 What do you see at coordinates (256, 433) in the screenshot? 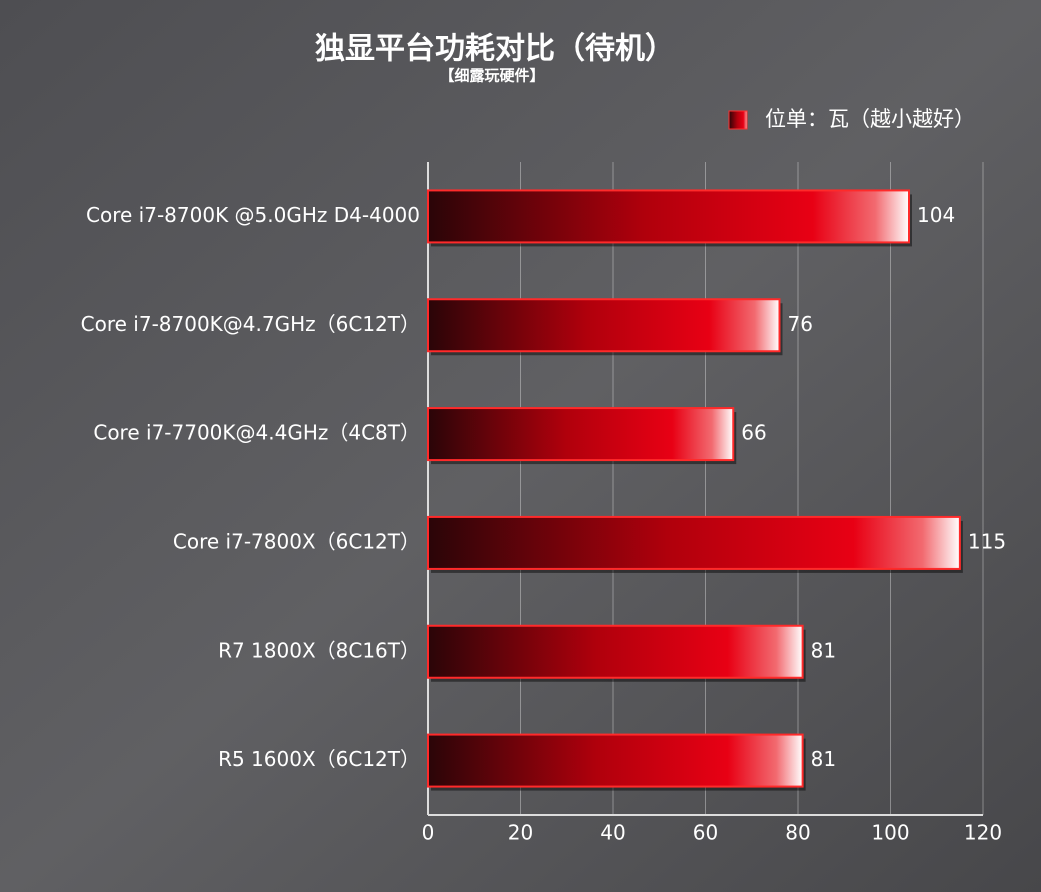
I see `y-tick-label: Core i7-7700K@4.4GHz（4C8T）` at bounding box center [256, 433].